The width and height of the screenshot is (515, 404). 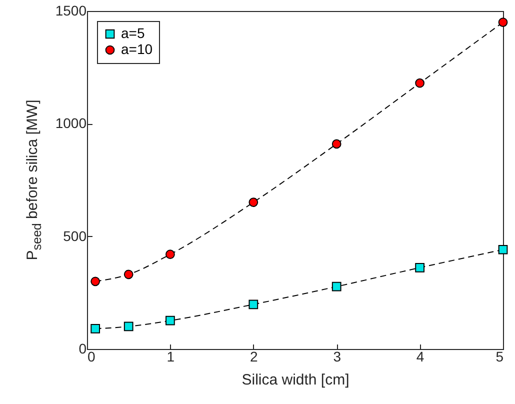 I want to click on x-tick-label: 5, so click(x=500, y=356).